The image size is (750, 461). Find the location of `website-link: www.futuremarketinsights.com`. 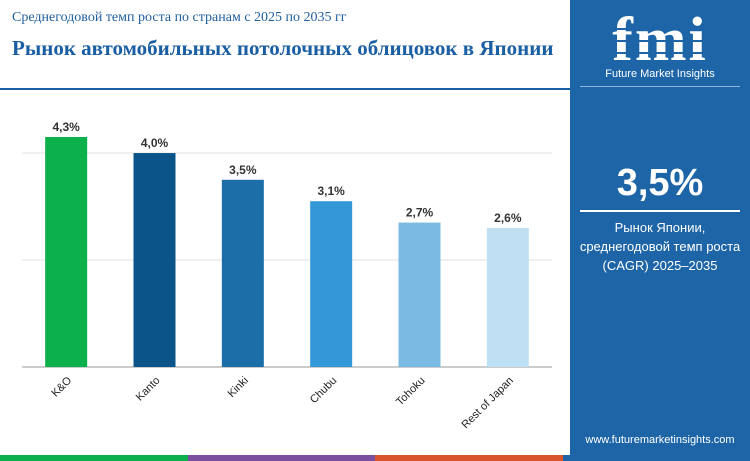

website-link: www.futuremarketinsights.com is located at coordinates (660, 440).